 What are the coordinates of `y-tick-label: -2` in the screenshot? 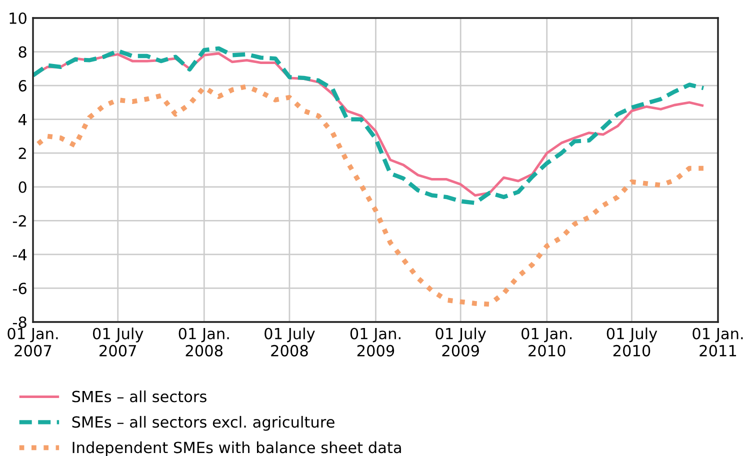 It's located at (19, 220).